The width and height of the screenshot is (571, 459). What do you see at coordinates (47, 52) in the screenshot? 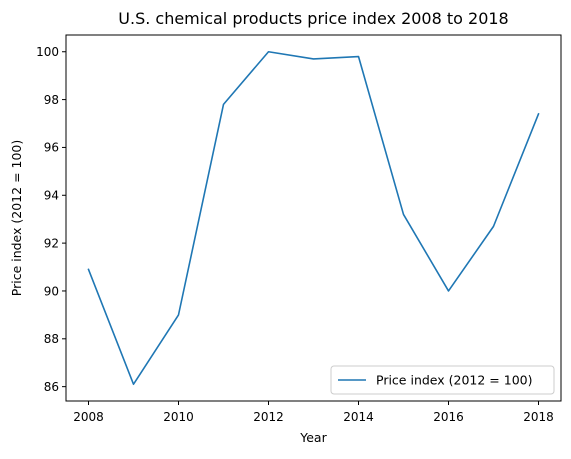
I see `y-tick-label: 100` at bounding box center [47, 52].